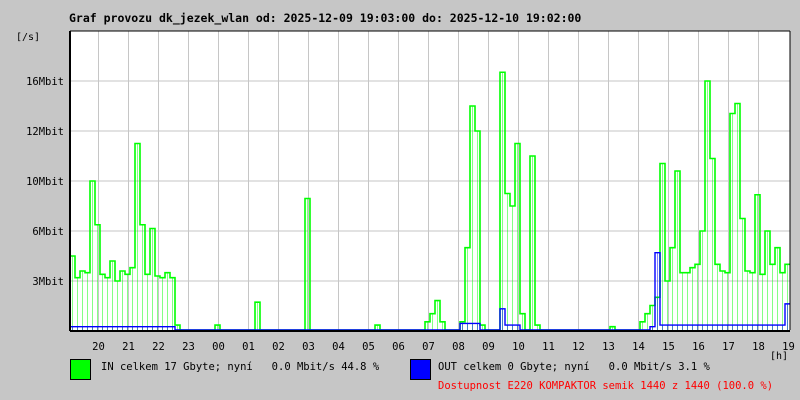 The width and height of the screenshot is (800, 400). I want to click on y-tick-label: 10Mbit, so click(45, 182).